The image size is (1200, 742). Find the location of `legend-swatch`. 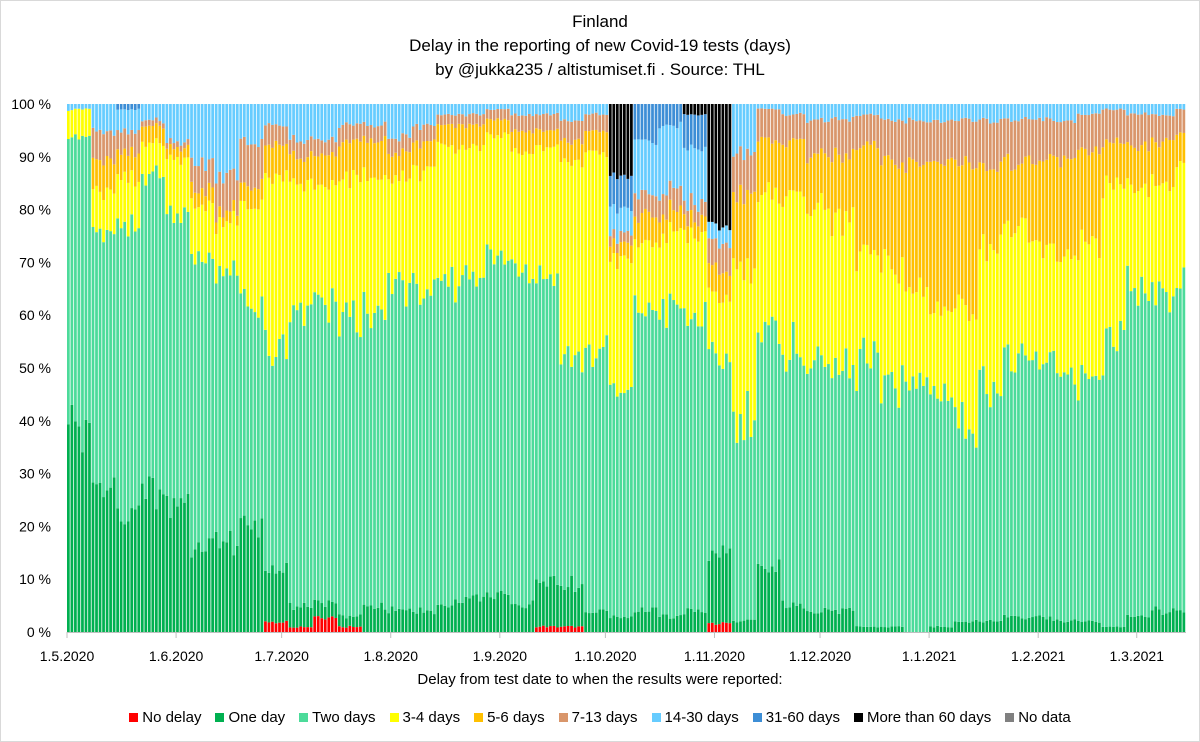

legend-swatch is located at coordinates (479, 717).